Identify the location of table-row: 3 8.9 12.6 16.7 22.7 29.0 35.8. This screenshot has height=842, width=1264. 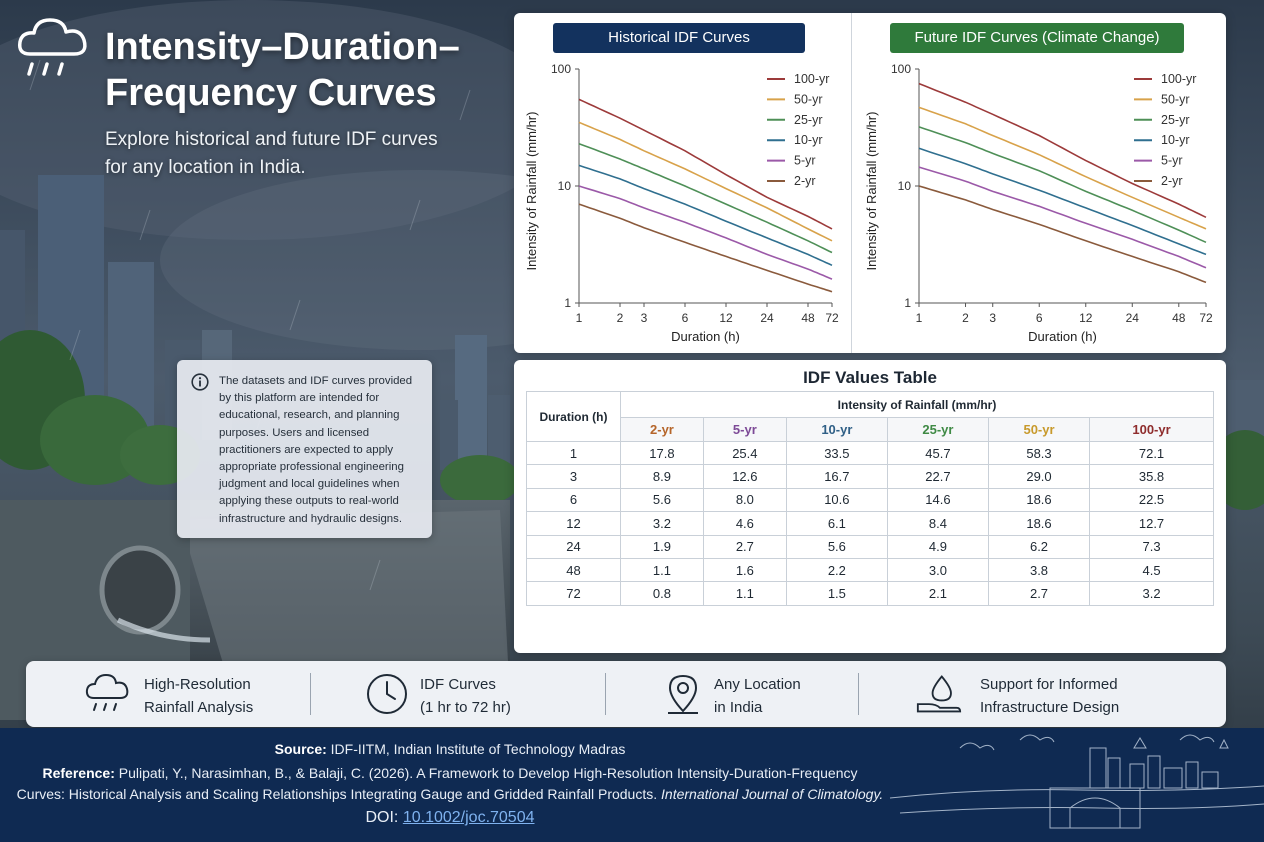
(870, 476).